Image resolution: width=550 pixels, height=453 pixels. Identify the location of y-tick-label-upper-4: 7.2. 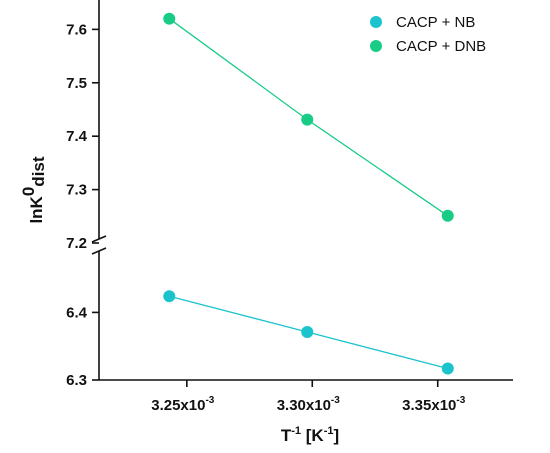
(76, 243).